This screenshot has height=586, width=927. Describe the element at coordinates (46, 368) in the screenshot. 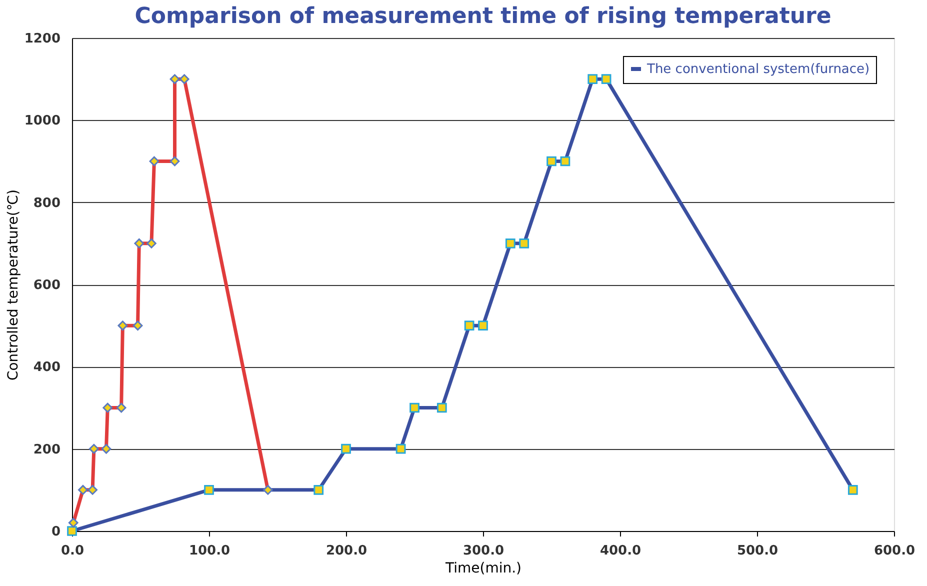

I see `y-tick-label: 400` at that location.